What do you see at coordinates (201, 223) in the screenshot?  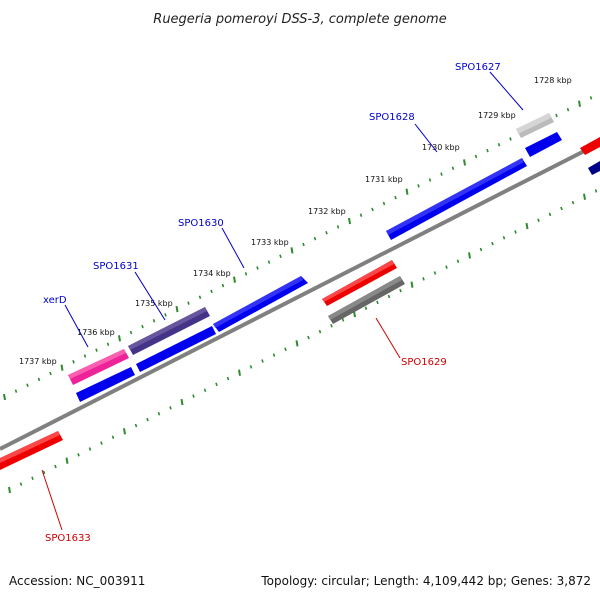 I see `gene-label-SPO1630: SPO1630` at bounding box center [201, 223].